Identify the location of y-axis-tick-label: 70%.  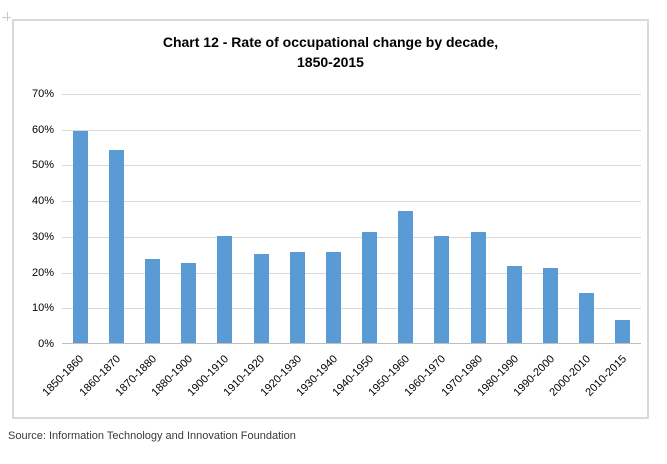
(42, 94).